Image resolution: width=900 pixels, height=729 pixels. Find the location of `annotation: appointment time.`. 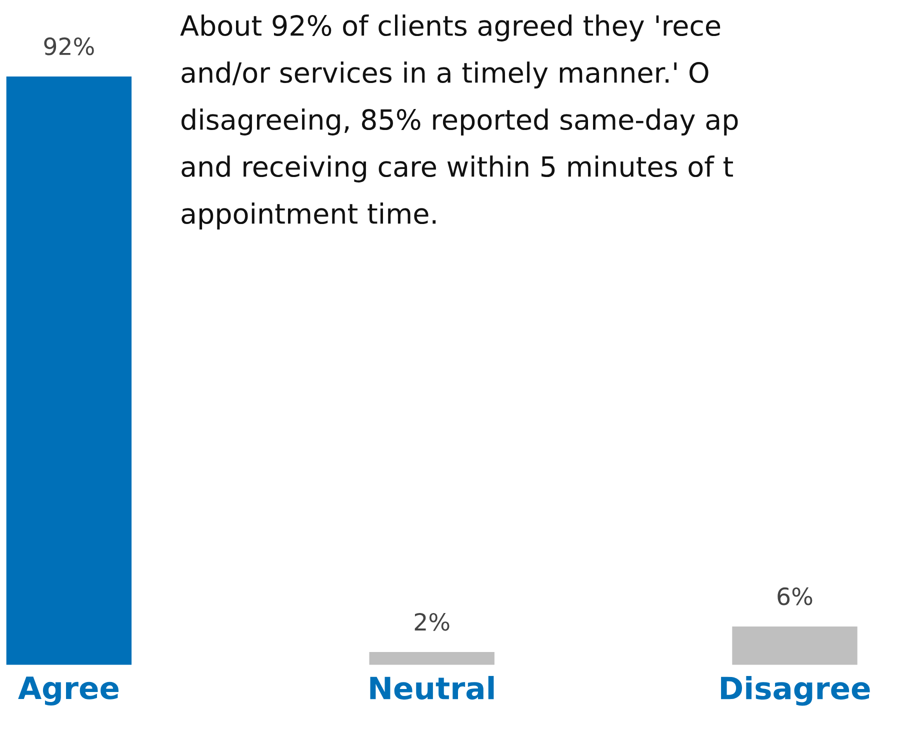

annotation: appointment time. is located at coordinates (309, 216).